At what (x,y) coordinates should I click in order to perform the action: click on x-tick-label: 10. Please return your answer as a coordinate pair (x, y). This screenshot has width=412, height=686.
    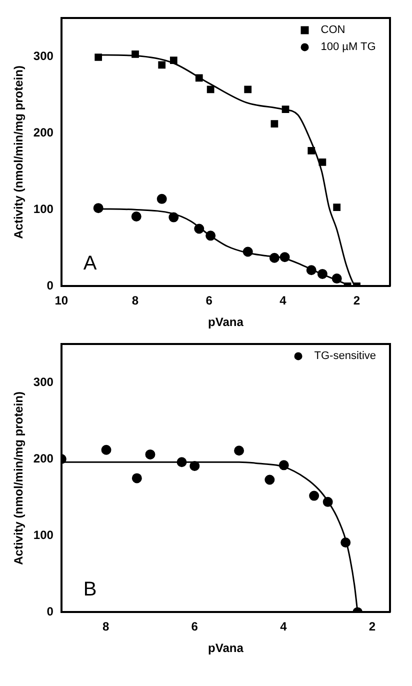
    Looking at the image, I should click on (61, 301).